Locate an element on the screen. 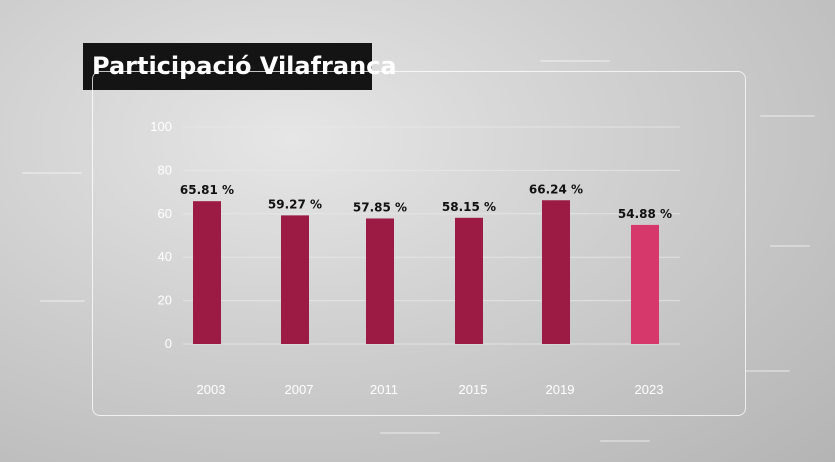  x-tick-label: 2011 is located at coordinates (384, 389).